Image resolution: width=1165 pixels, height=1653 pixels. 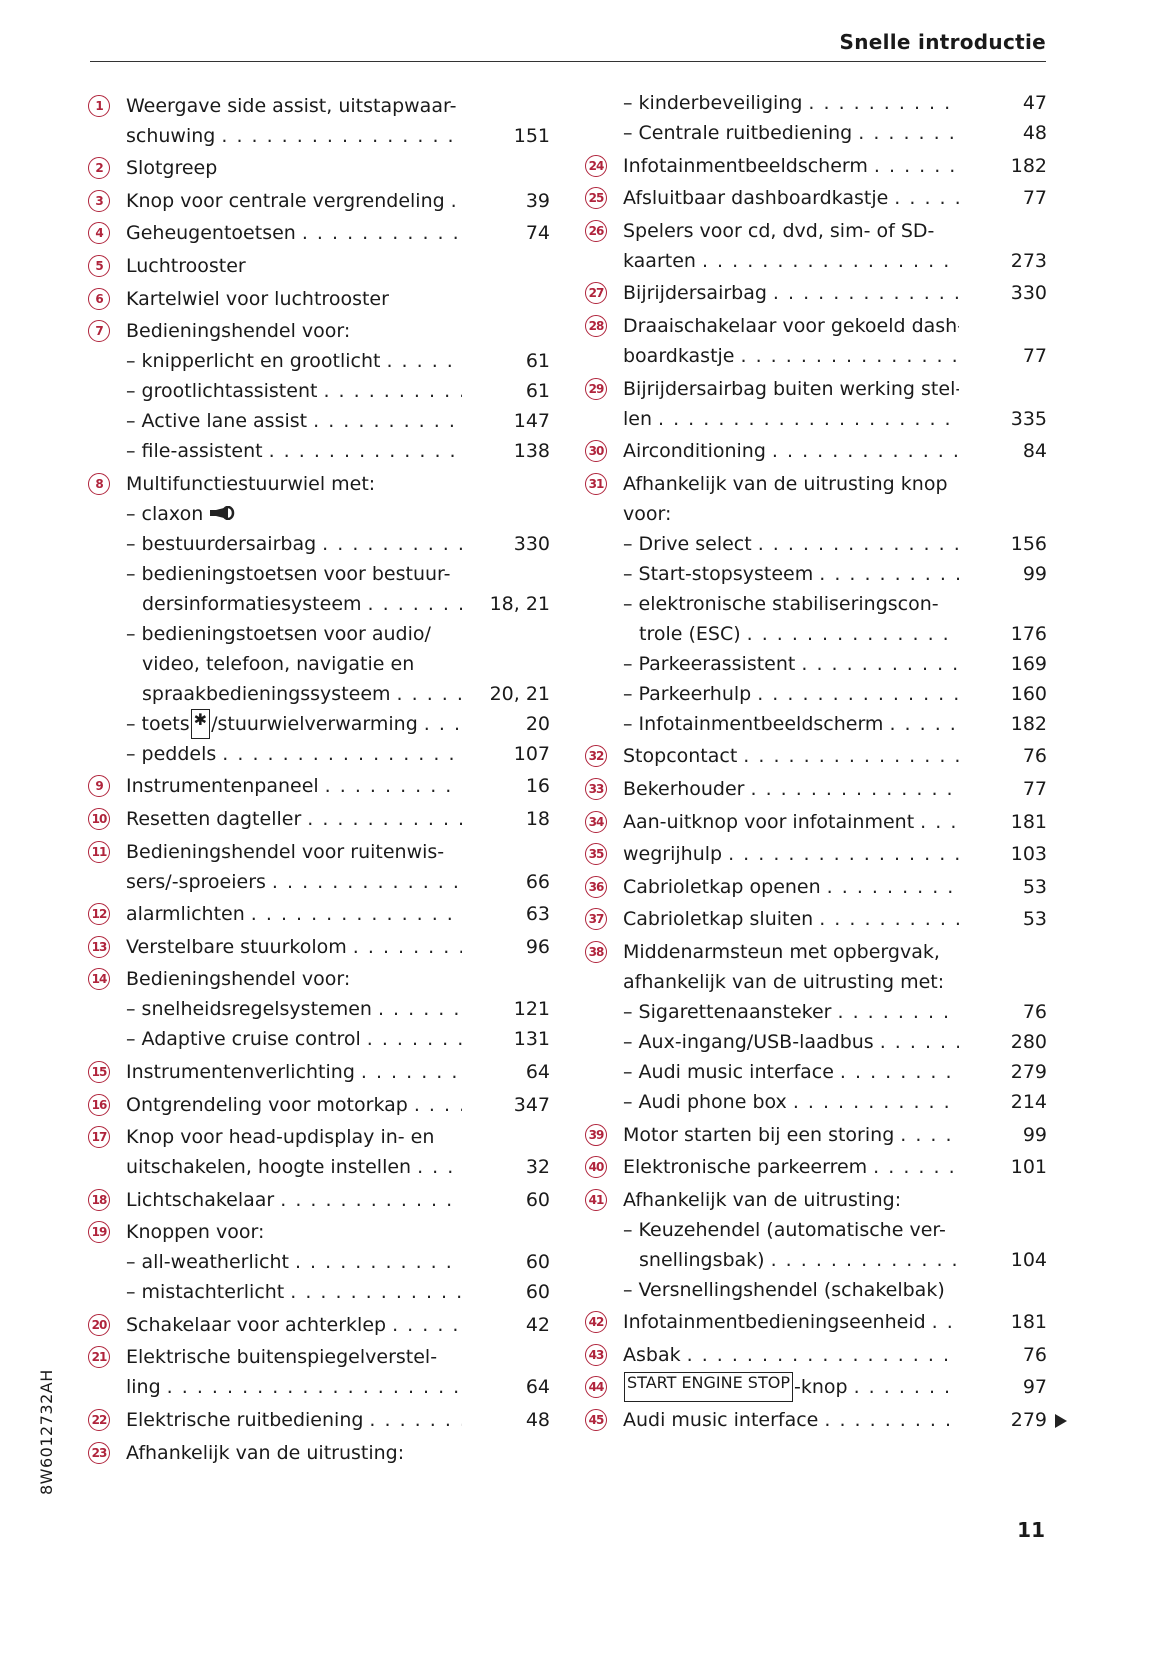 I want to click on callout-number: 23, so click(x=99, y=1452).